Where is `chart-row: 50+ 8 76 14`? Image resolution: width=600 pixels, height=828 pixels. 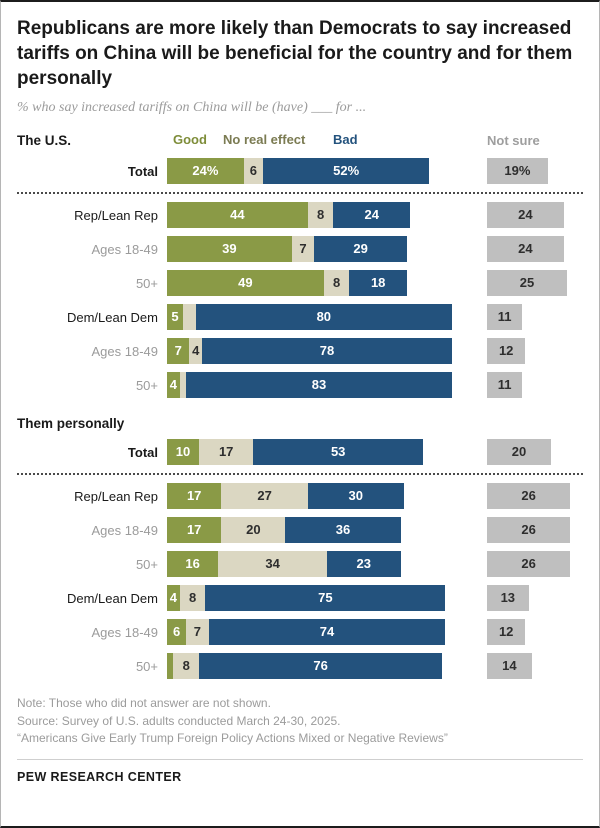
chart-row: 50+ 8 76 14 is located at coordinates (300, 666).